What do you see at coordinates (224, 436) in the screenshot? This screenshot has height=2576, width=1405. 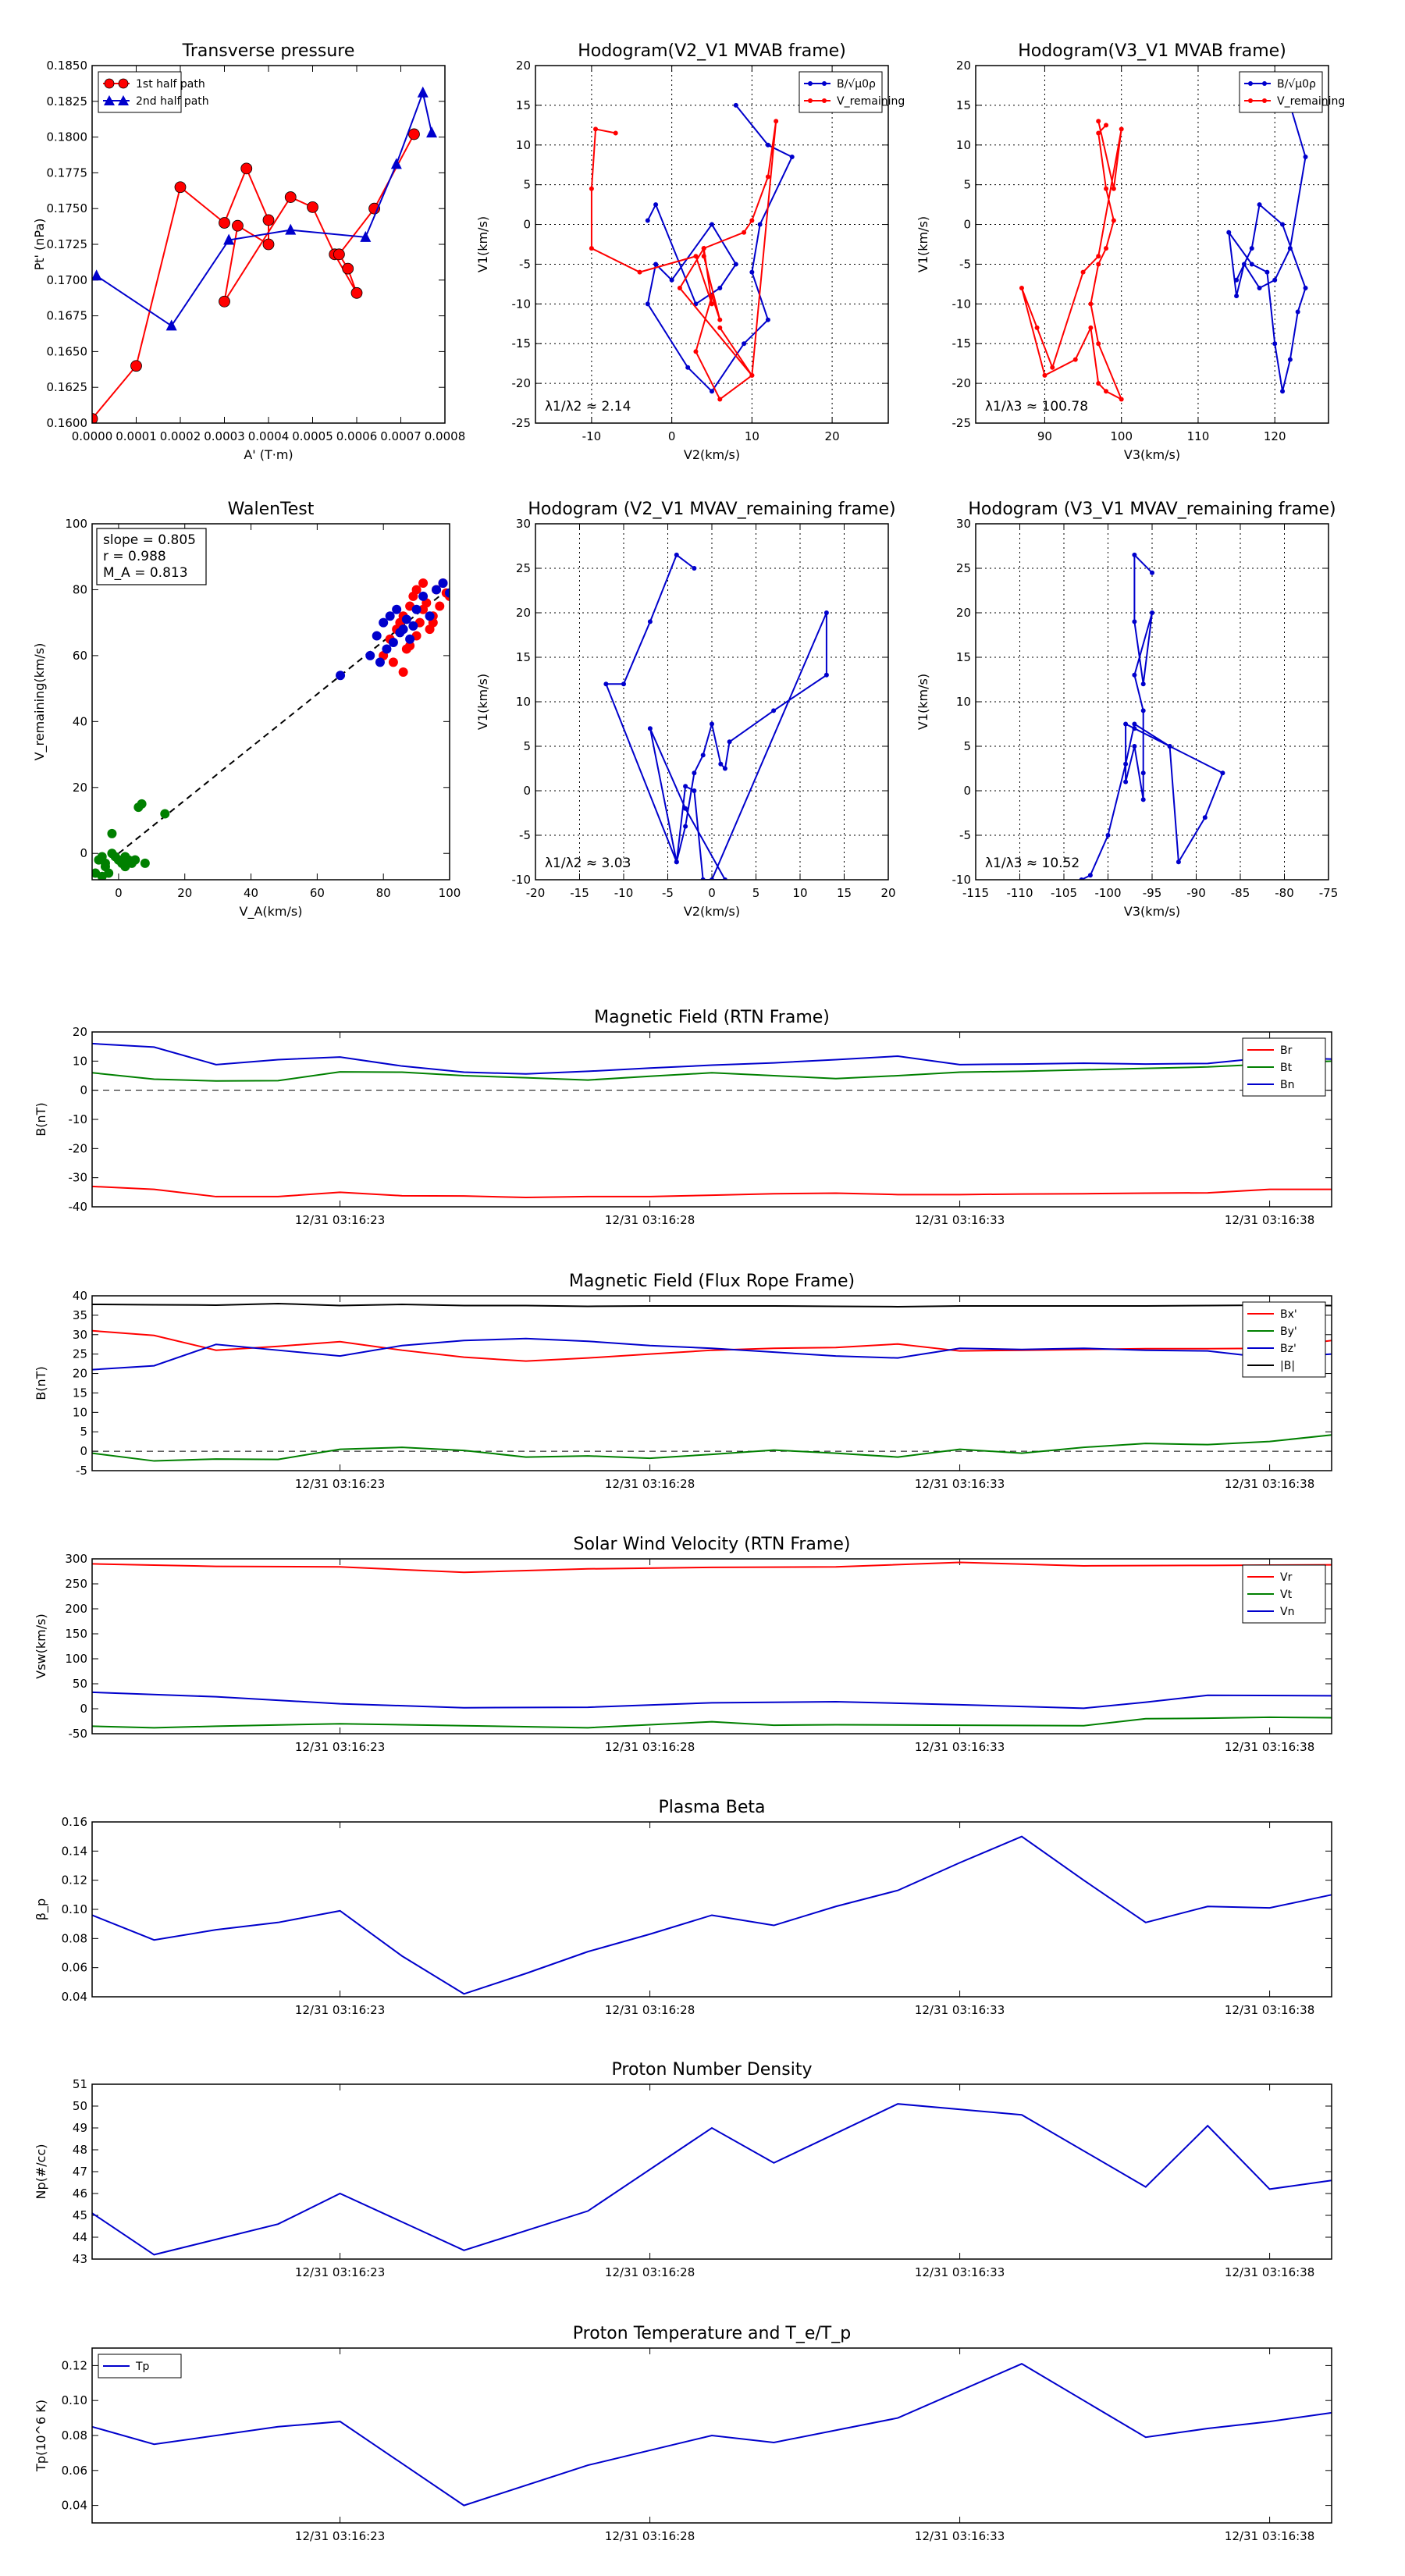 I see `x-tick-label-3: 0.0003` at bounding box center [224, 436].